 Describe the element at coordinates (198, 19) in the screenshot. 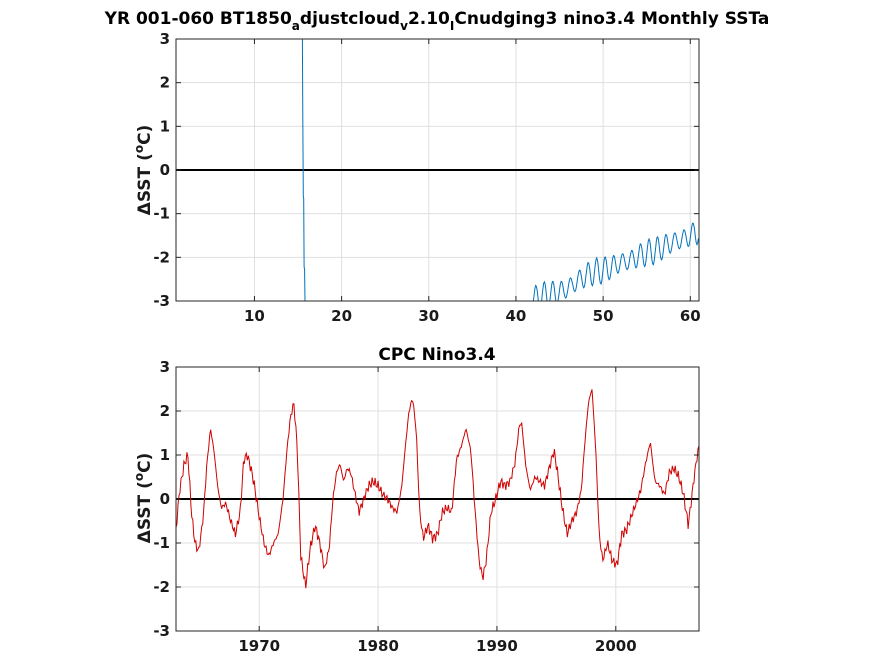

I see `title-part: YR 001-060 BT1850` at that location.